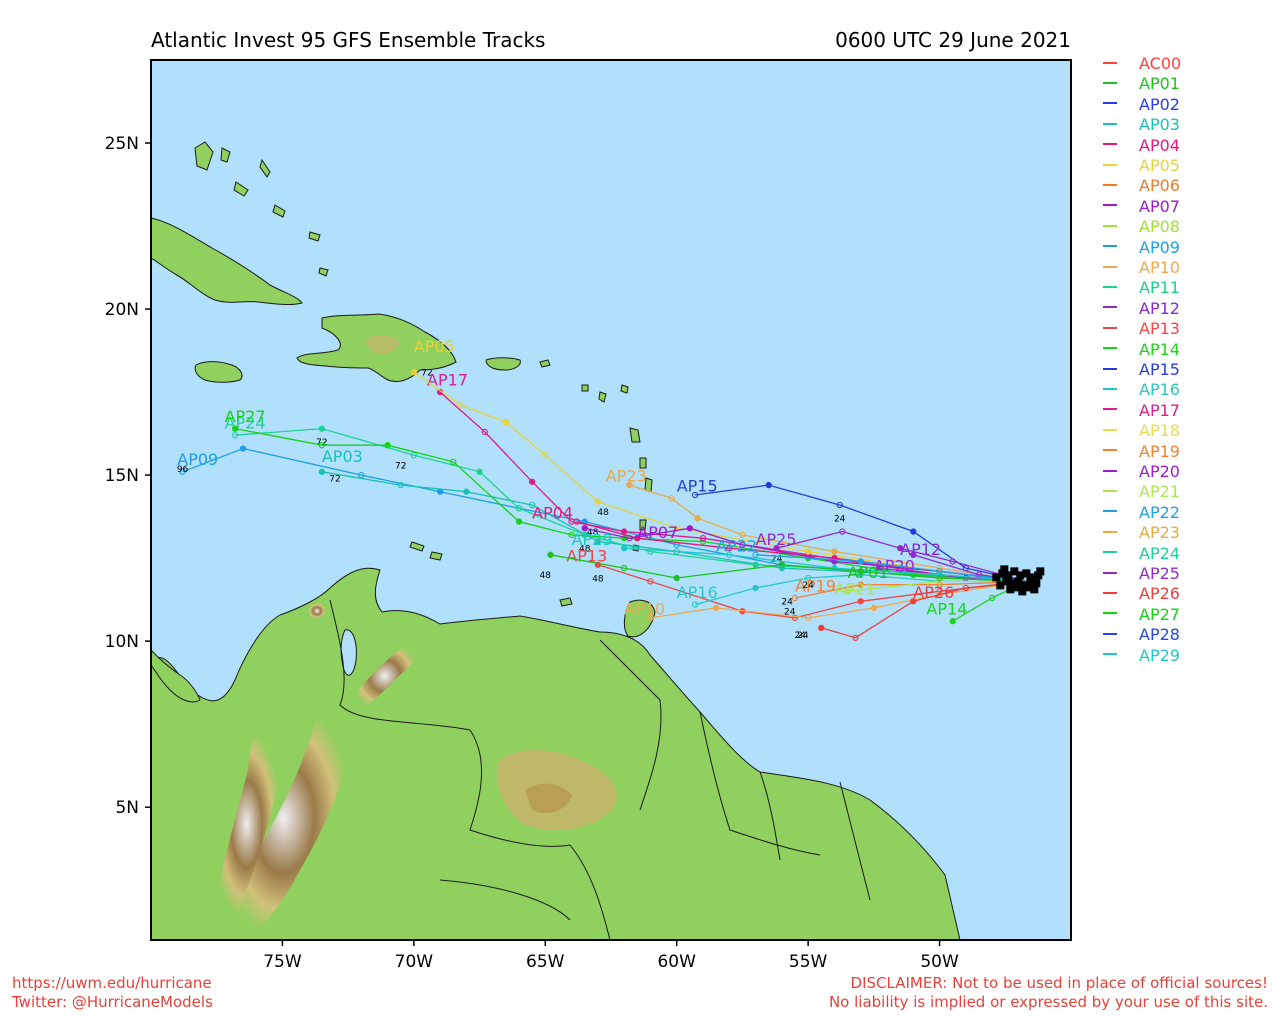 This screenshot has width=1280, height=1024. Describe the element at coordinates (1141, 268) in the screenshot. I see `legend-item-ap10: AP10` at that location.